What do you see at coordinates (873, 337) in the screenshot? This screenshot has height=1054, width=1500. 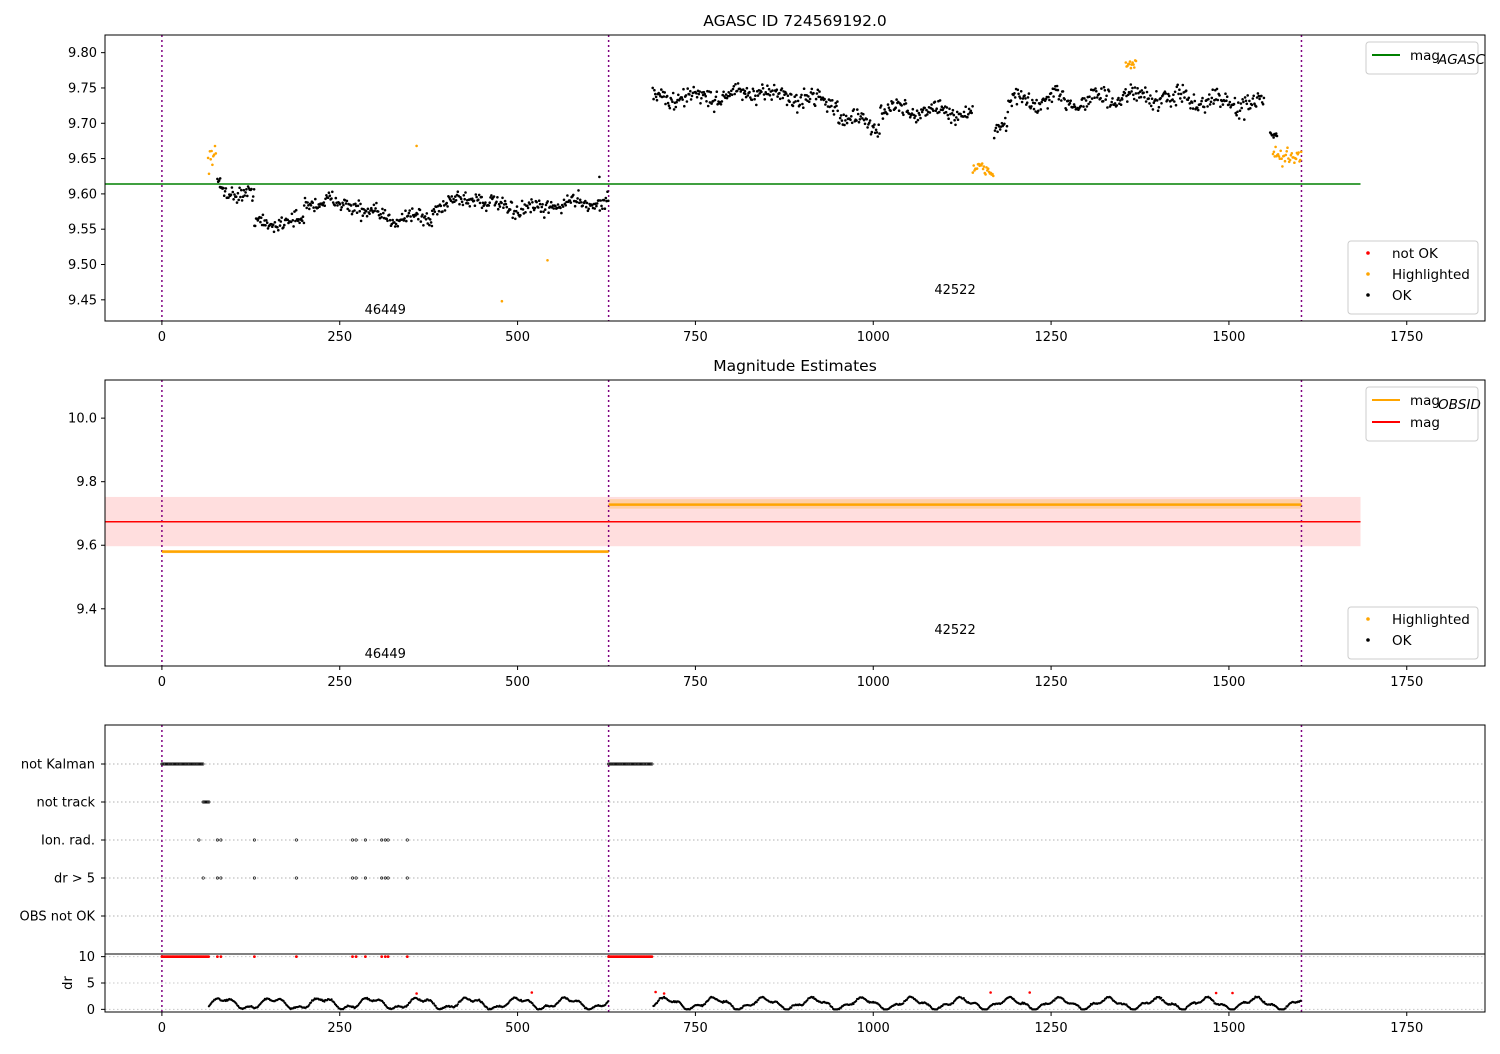 I see `x-tick-label: 1000` at bounding box center [873, 337].